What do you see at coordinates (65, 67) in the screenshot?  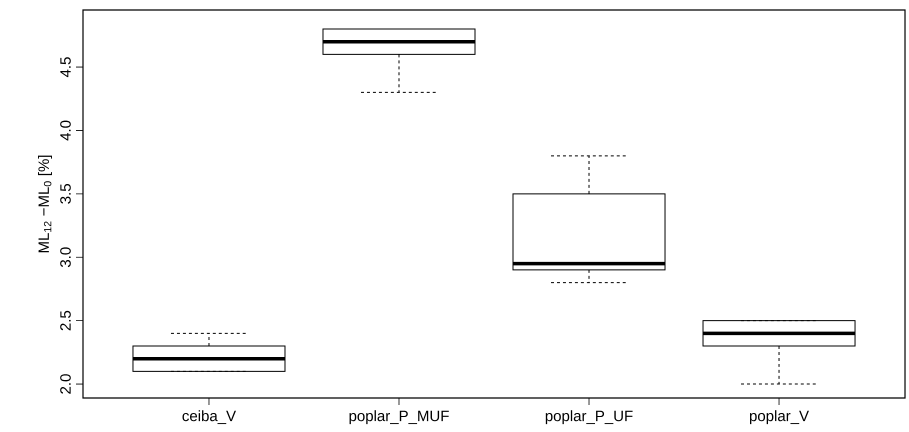 I see `y-tick-label: 4.5` at bounding box center [65, 67].